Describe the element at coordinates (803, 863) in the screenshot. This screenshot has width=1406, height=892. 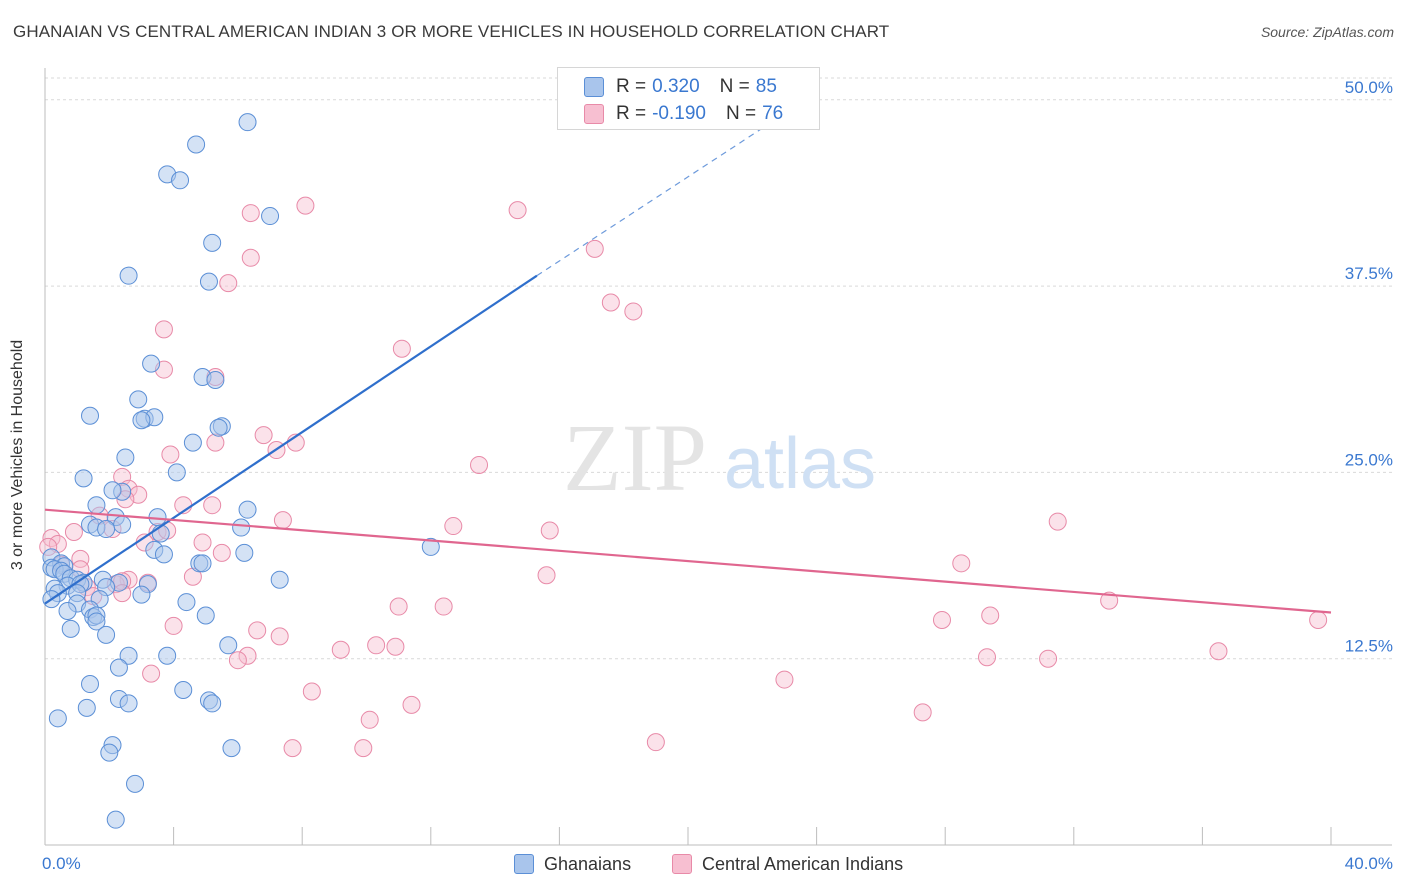
I see `bottom-legend-label: Central American Indians` at that location.